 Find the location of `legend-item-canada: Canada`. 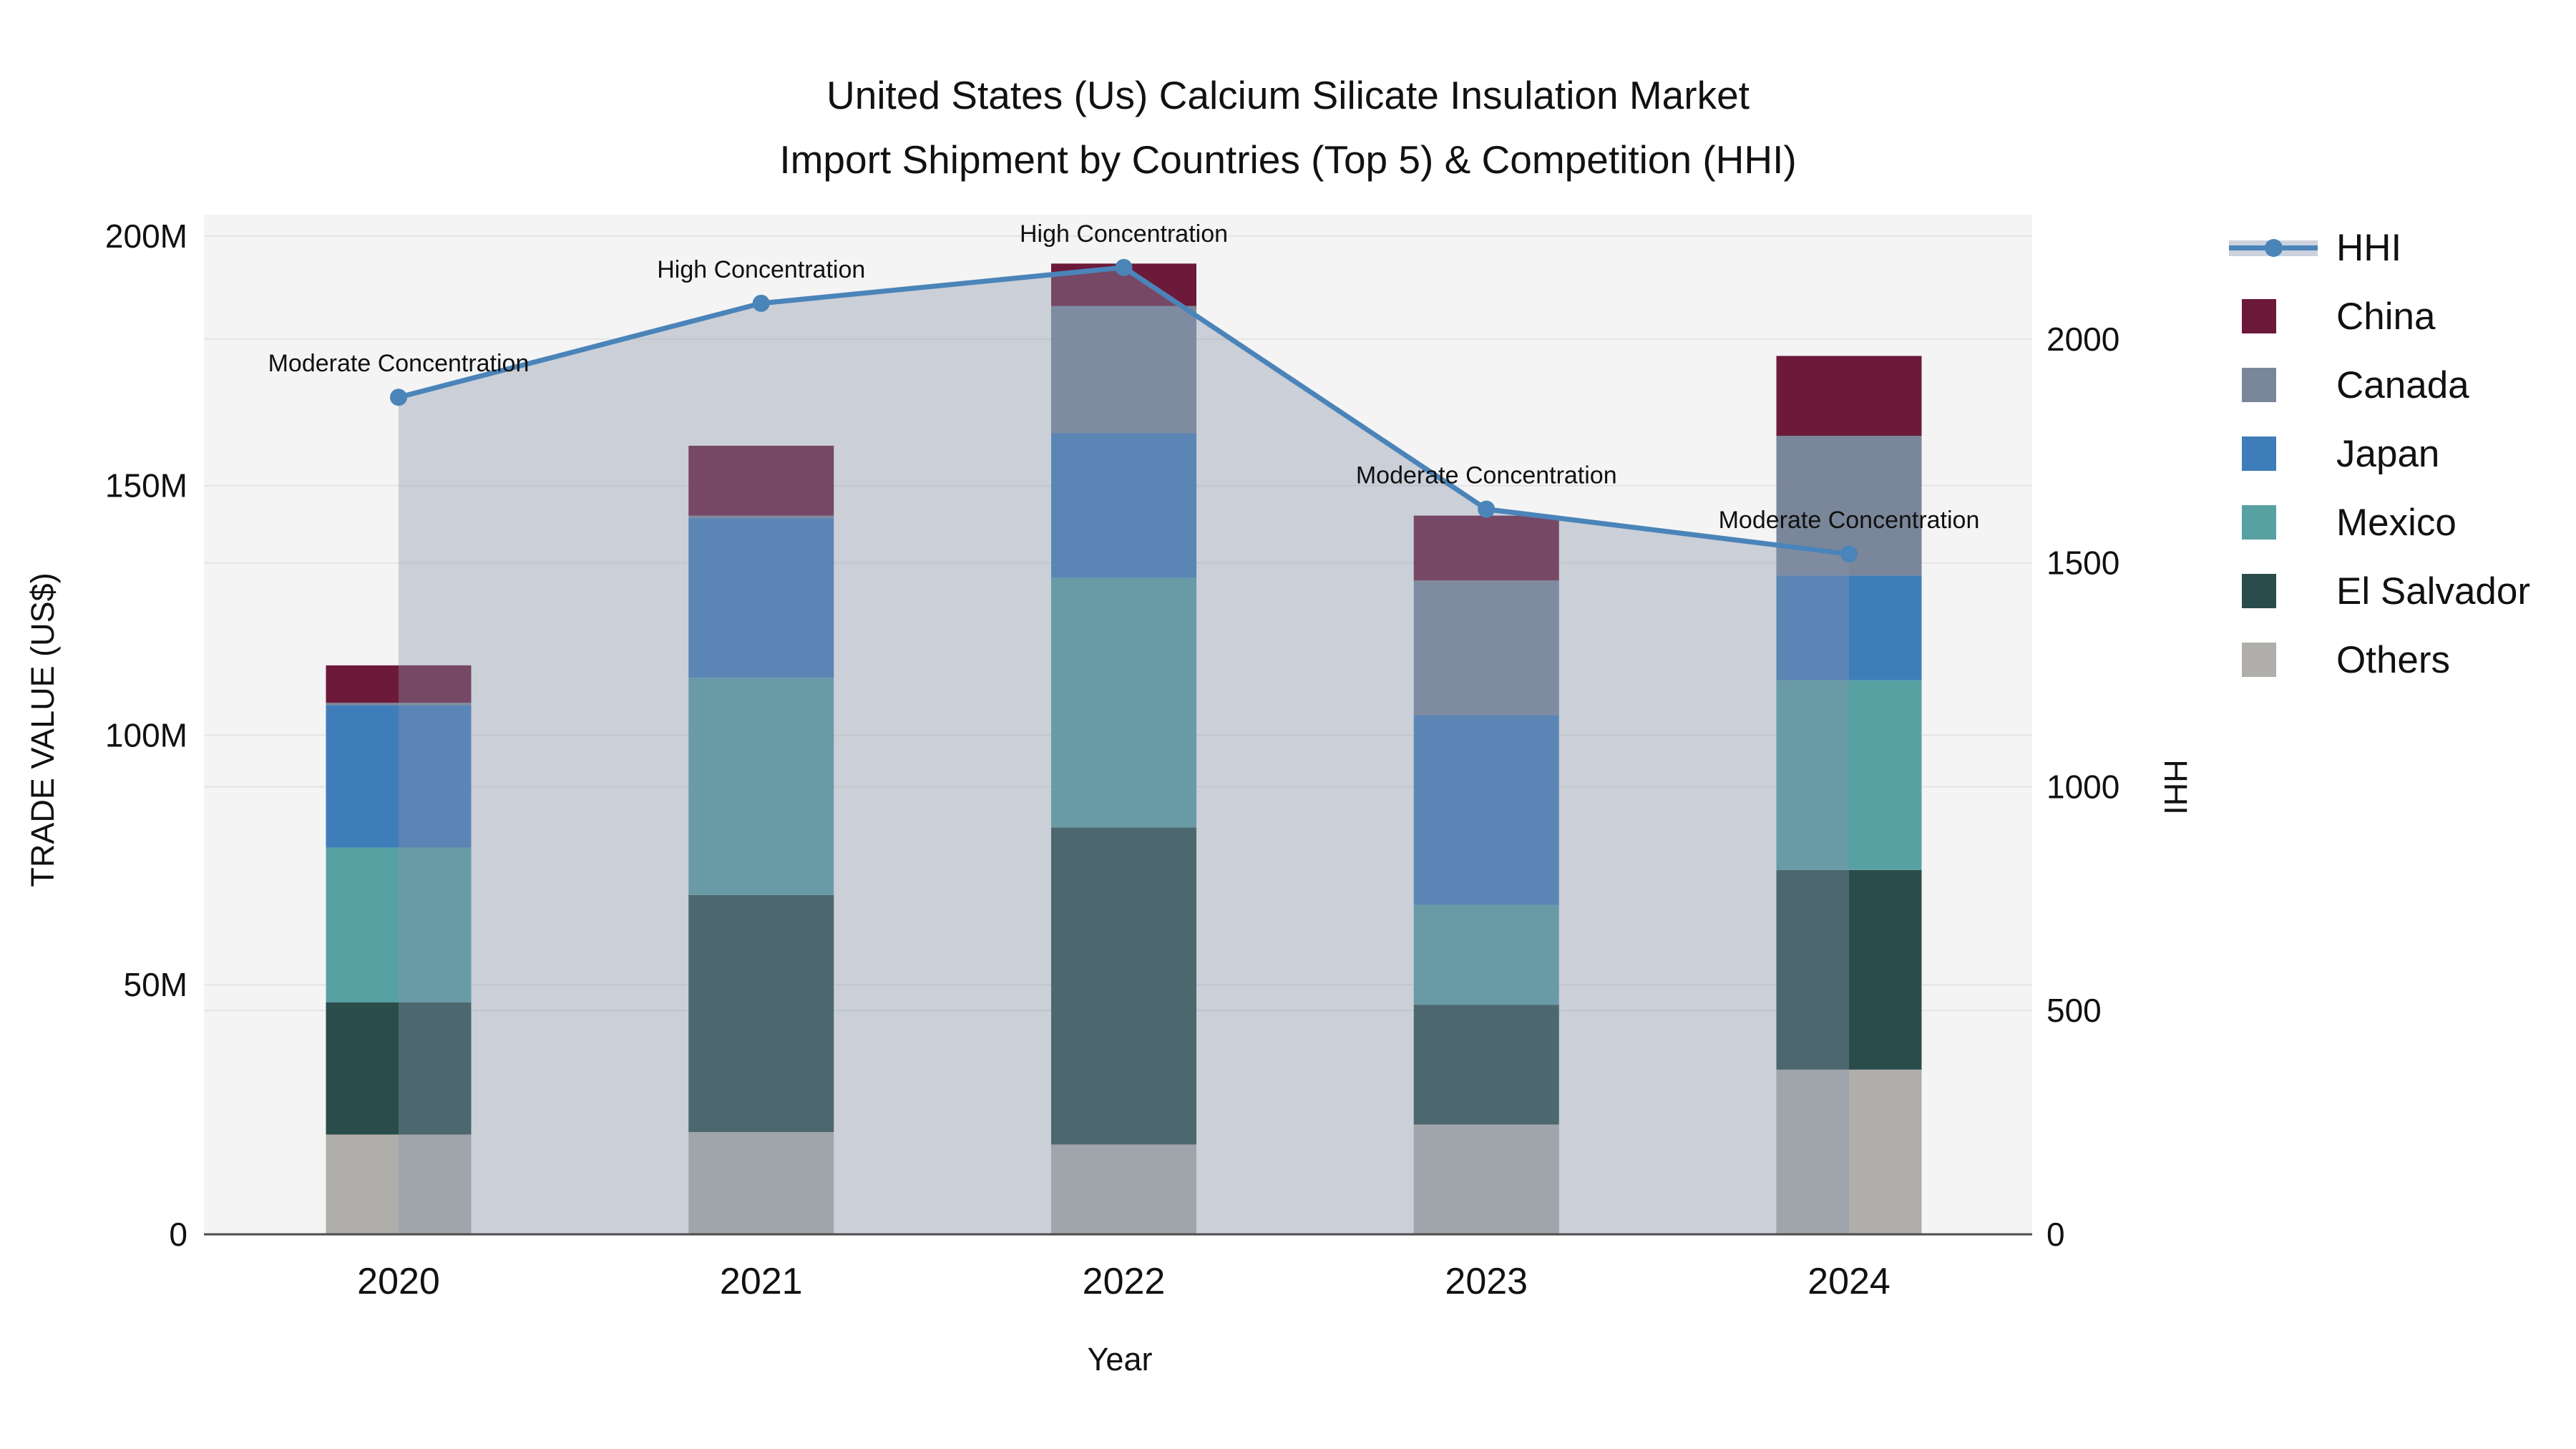

legend-item-canada: Canada is located at coordinates (2379, 385).